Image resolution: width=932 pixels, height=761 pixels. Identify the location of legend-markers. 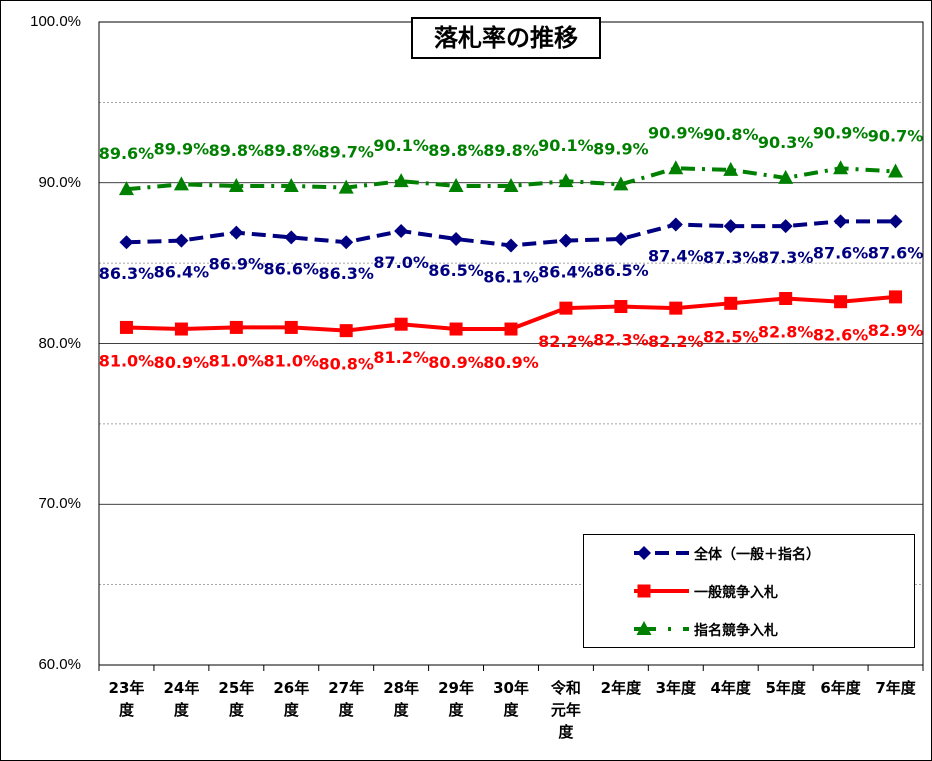
(661, 590).